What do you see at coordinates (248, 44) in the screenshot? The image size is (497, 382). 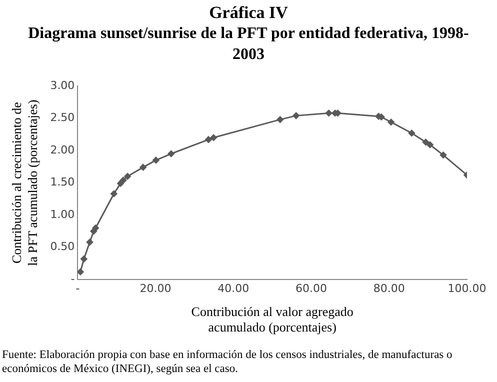 I see `chart-subtitle: Diagrama sunset/sunrise de la PFT por entidad federativa, 1998-2003` at bounding box center [248, 44].